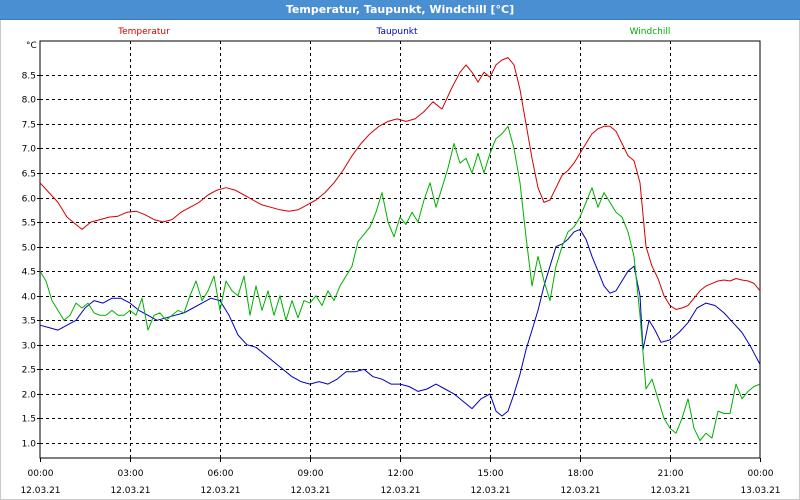 This screenshot has height=500, width=800. I want to click on legend-taupunkt: Taupunkt, so click(396, 32).